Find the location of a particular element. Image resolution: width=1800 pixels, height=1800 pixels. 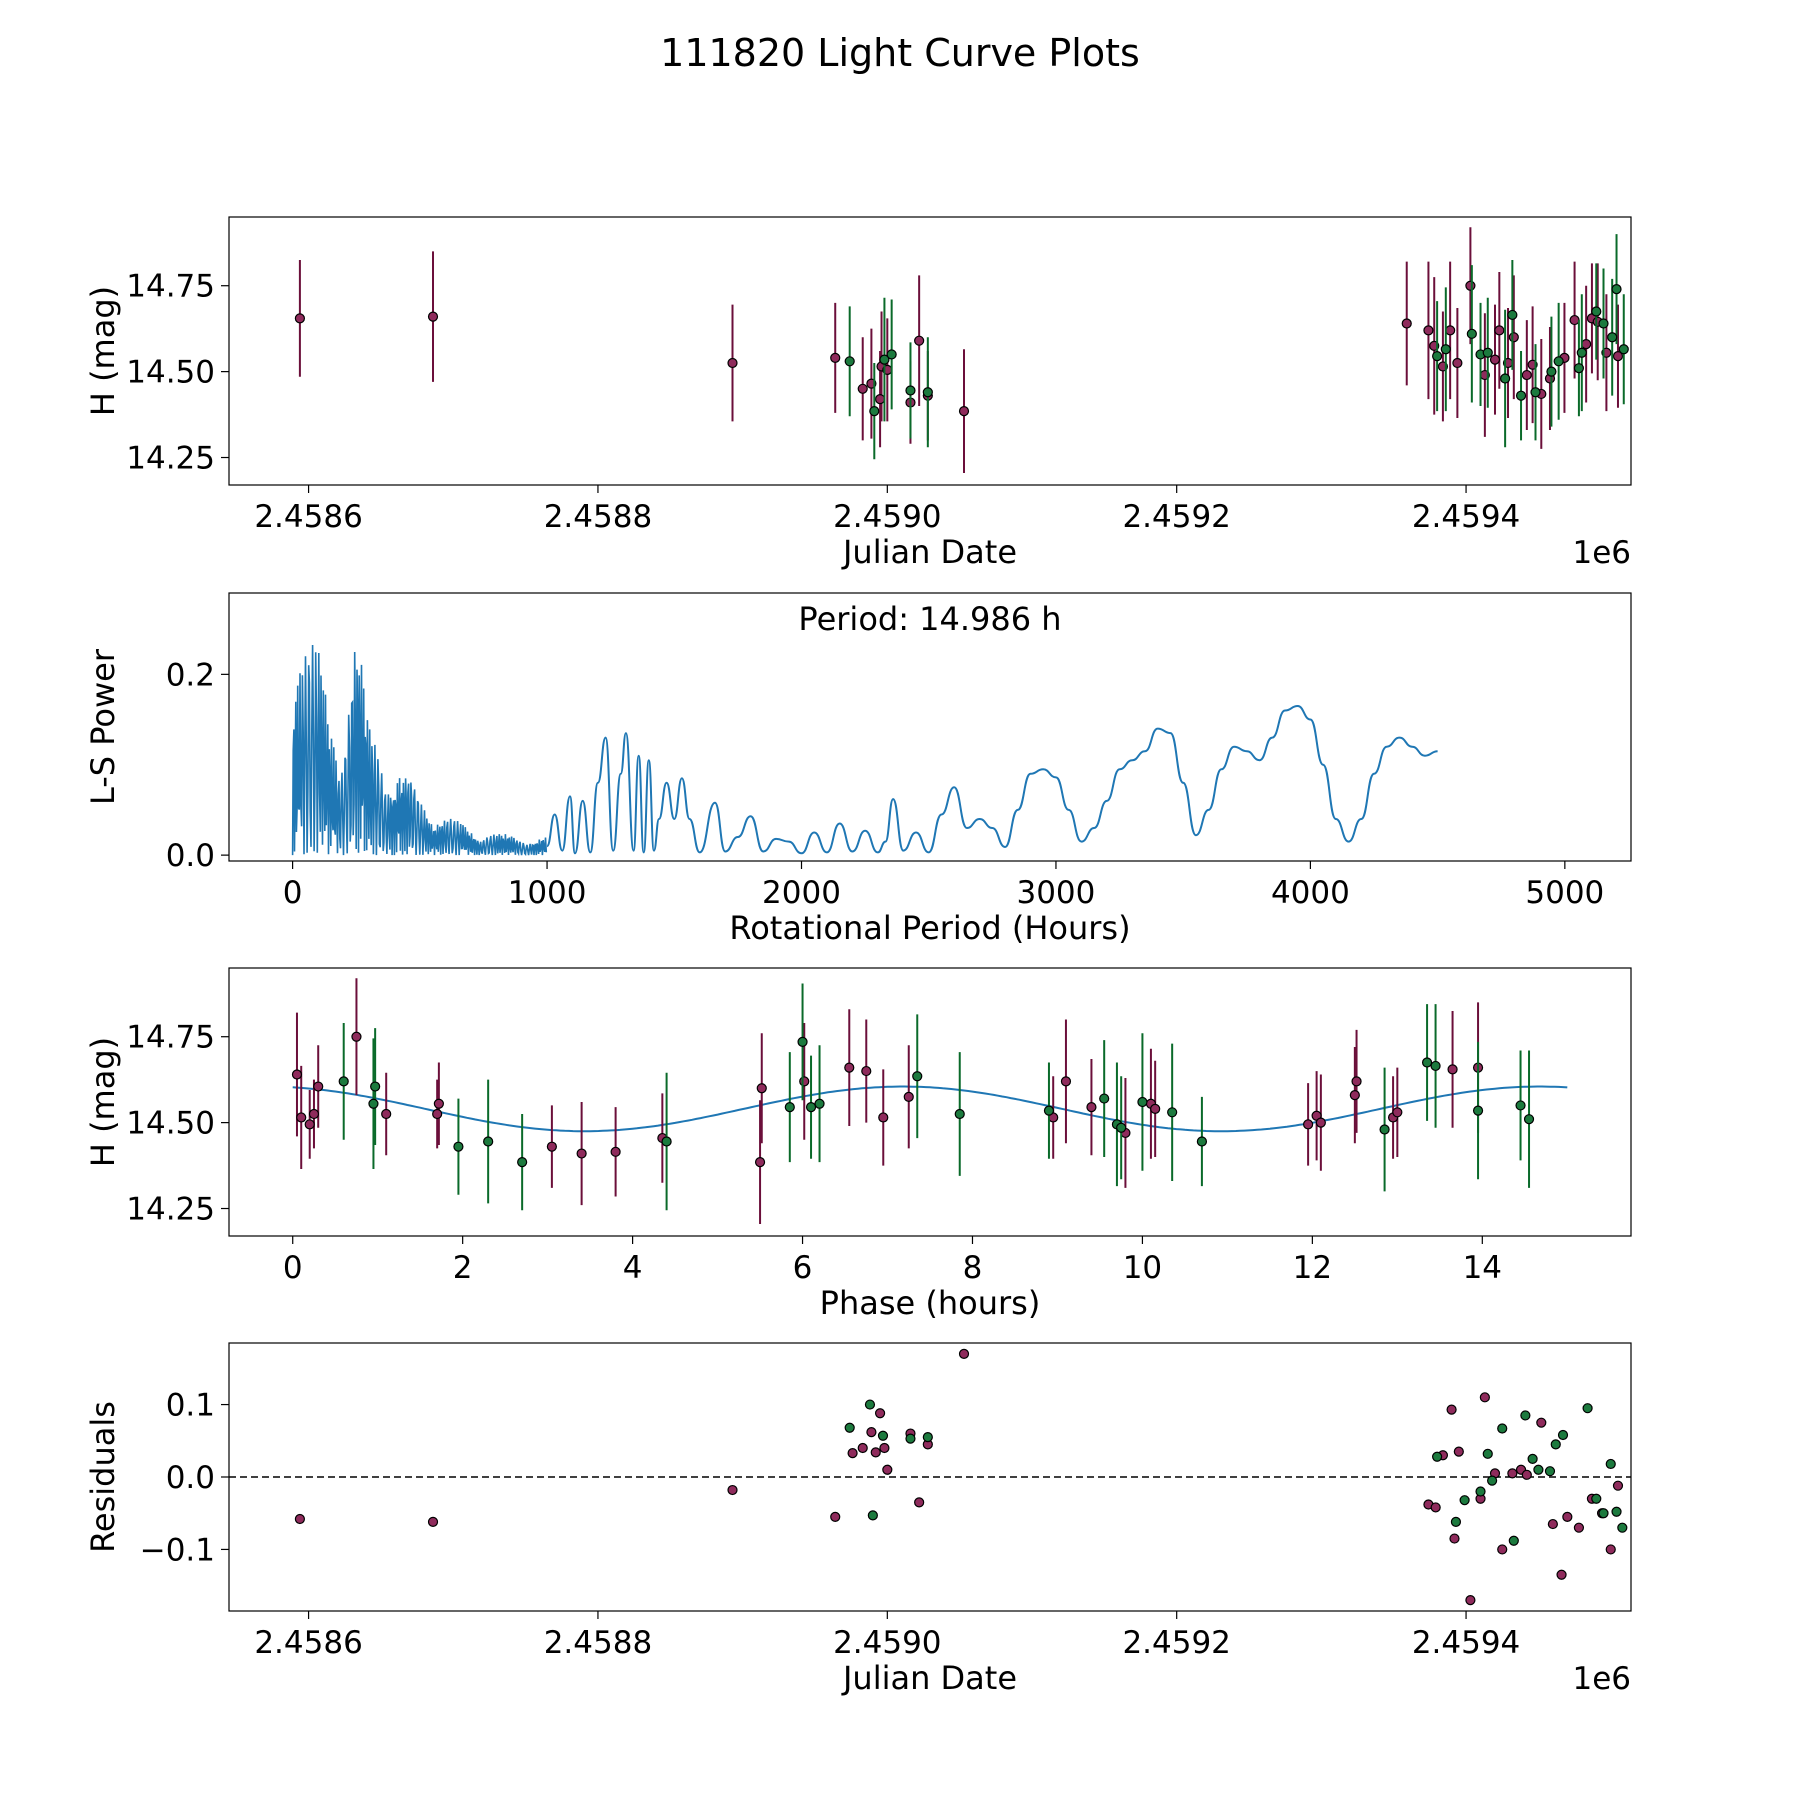

phased-ytick-label: 14.25 is located at coordinates (170, 1210).